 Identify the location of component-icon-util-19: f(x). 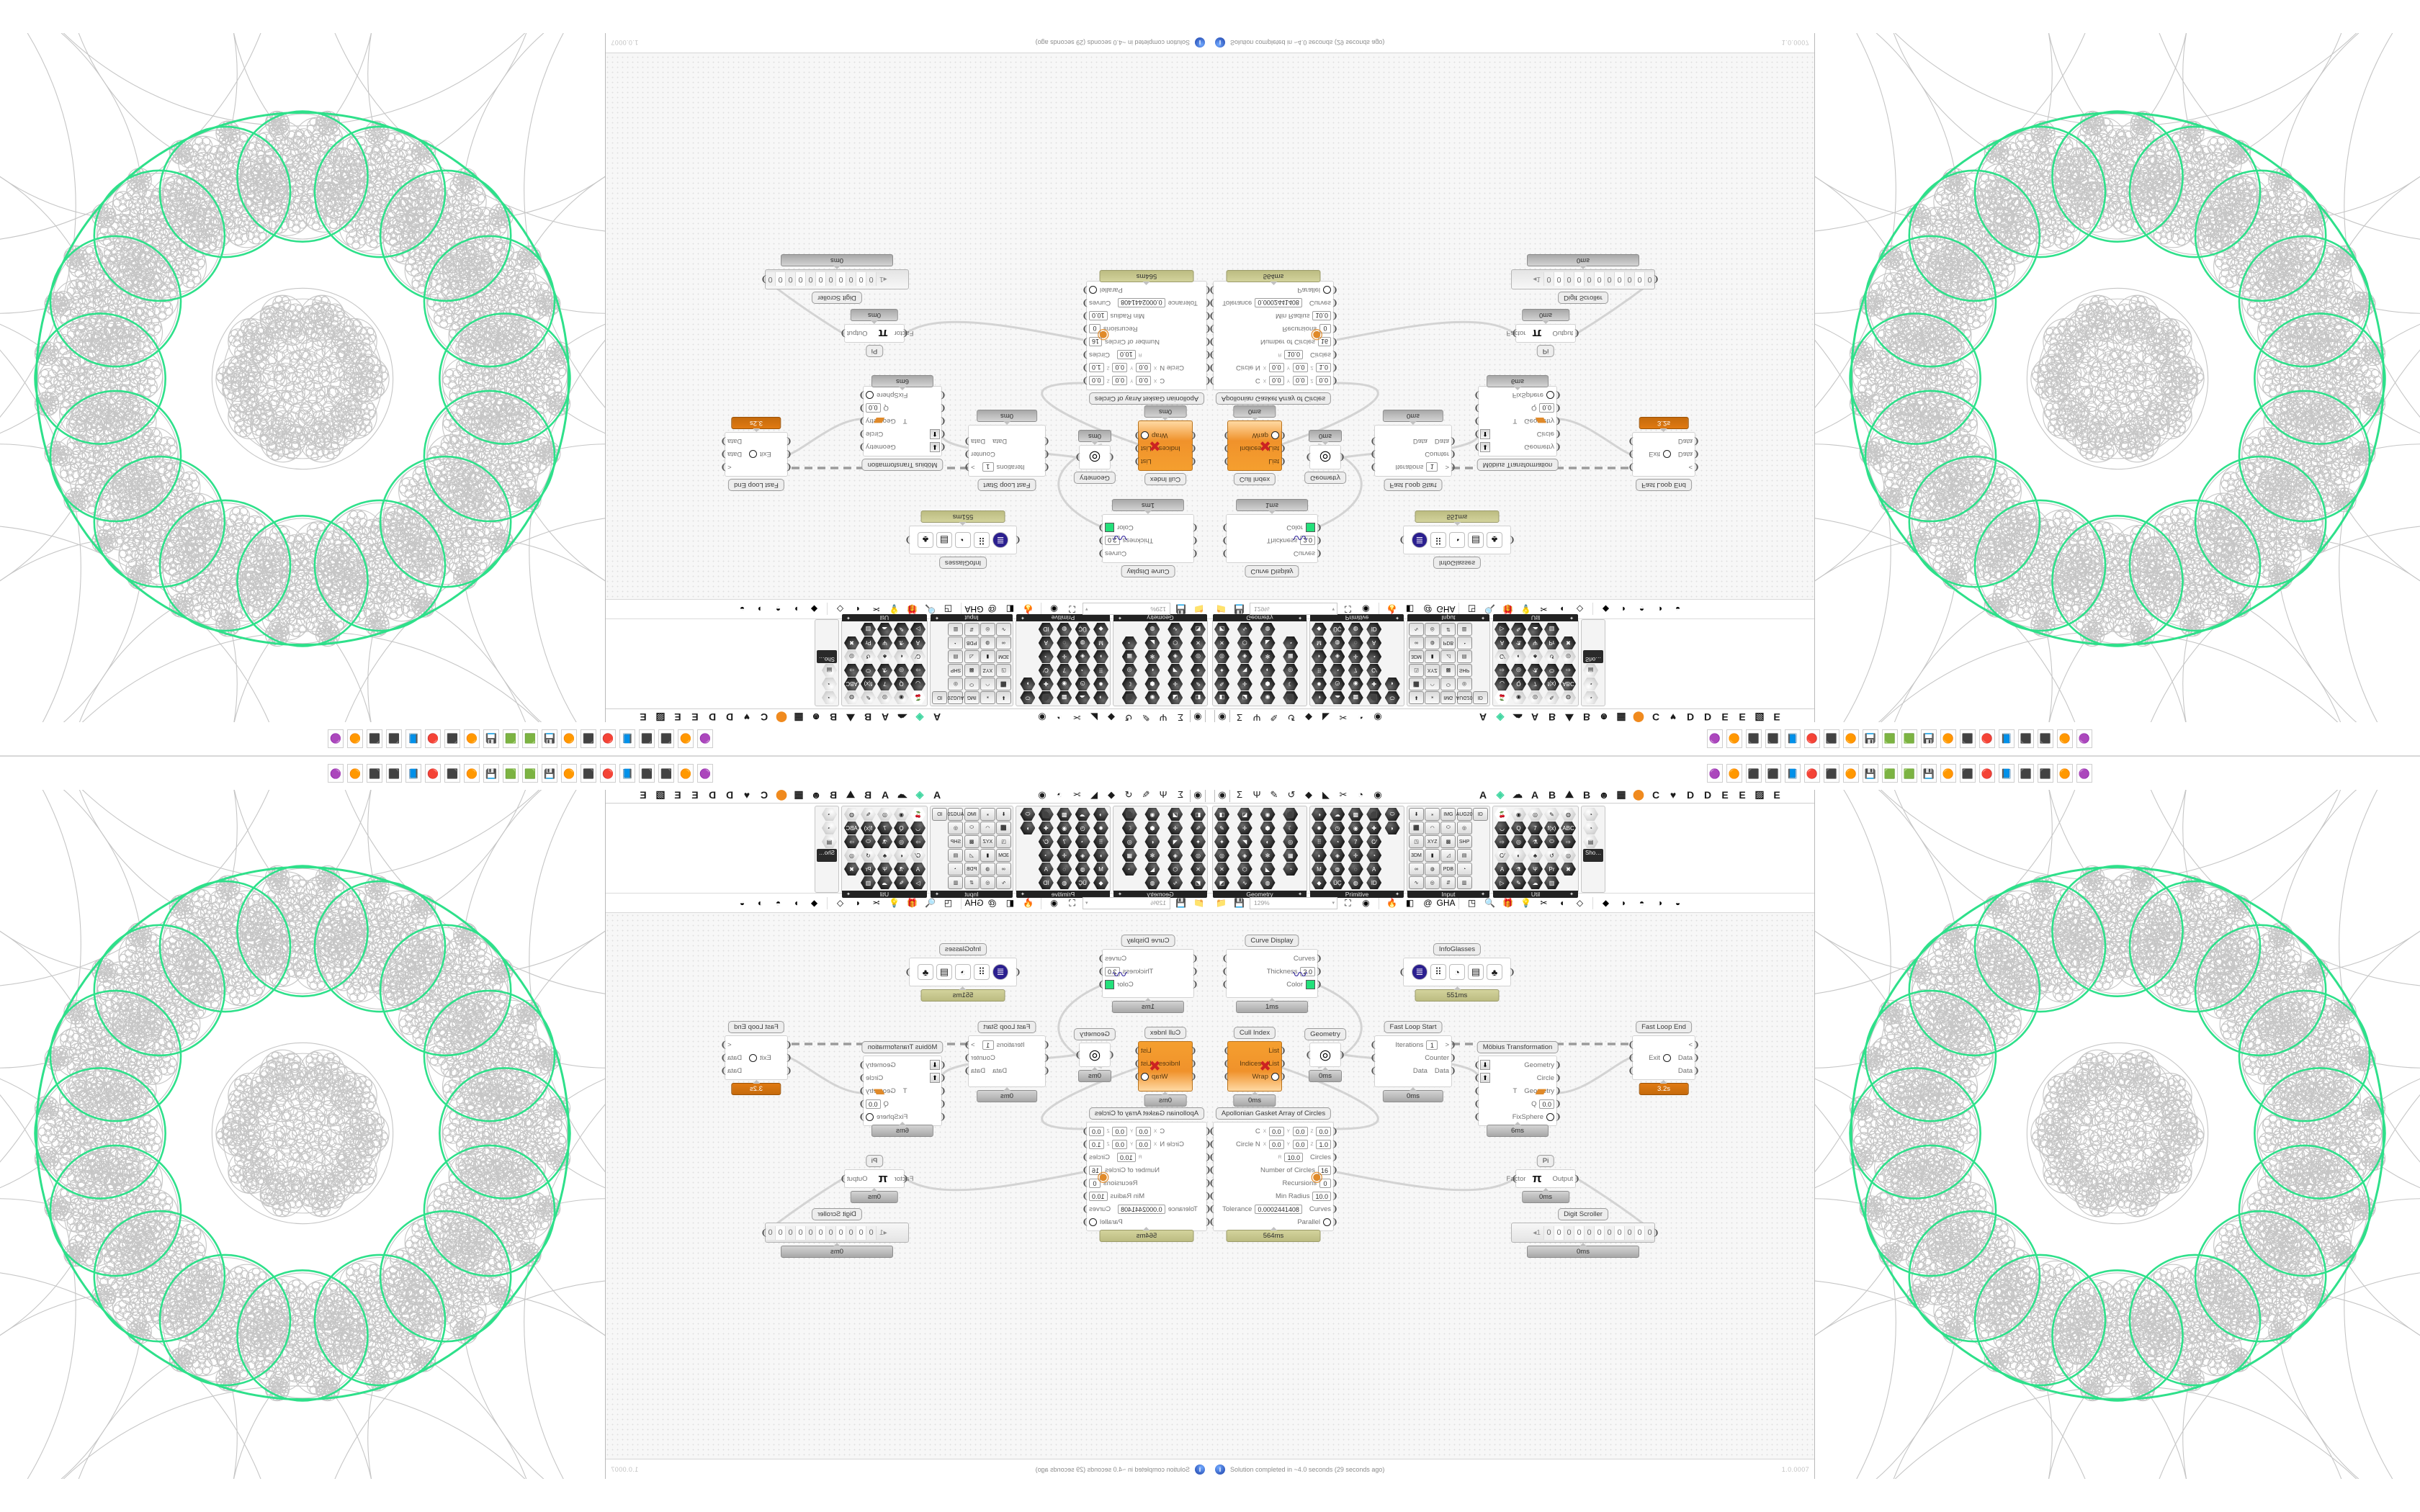
(869, 684).